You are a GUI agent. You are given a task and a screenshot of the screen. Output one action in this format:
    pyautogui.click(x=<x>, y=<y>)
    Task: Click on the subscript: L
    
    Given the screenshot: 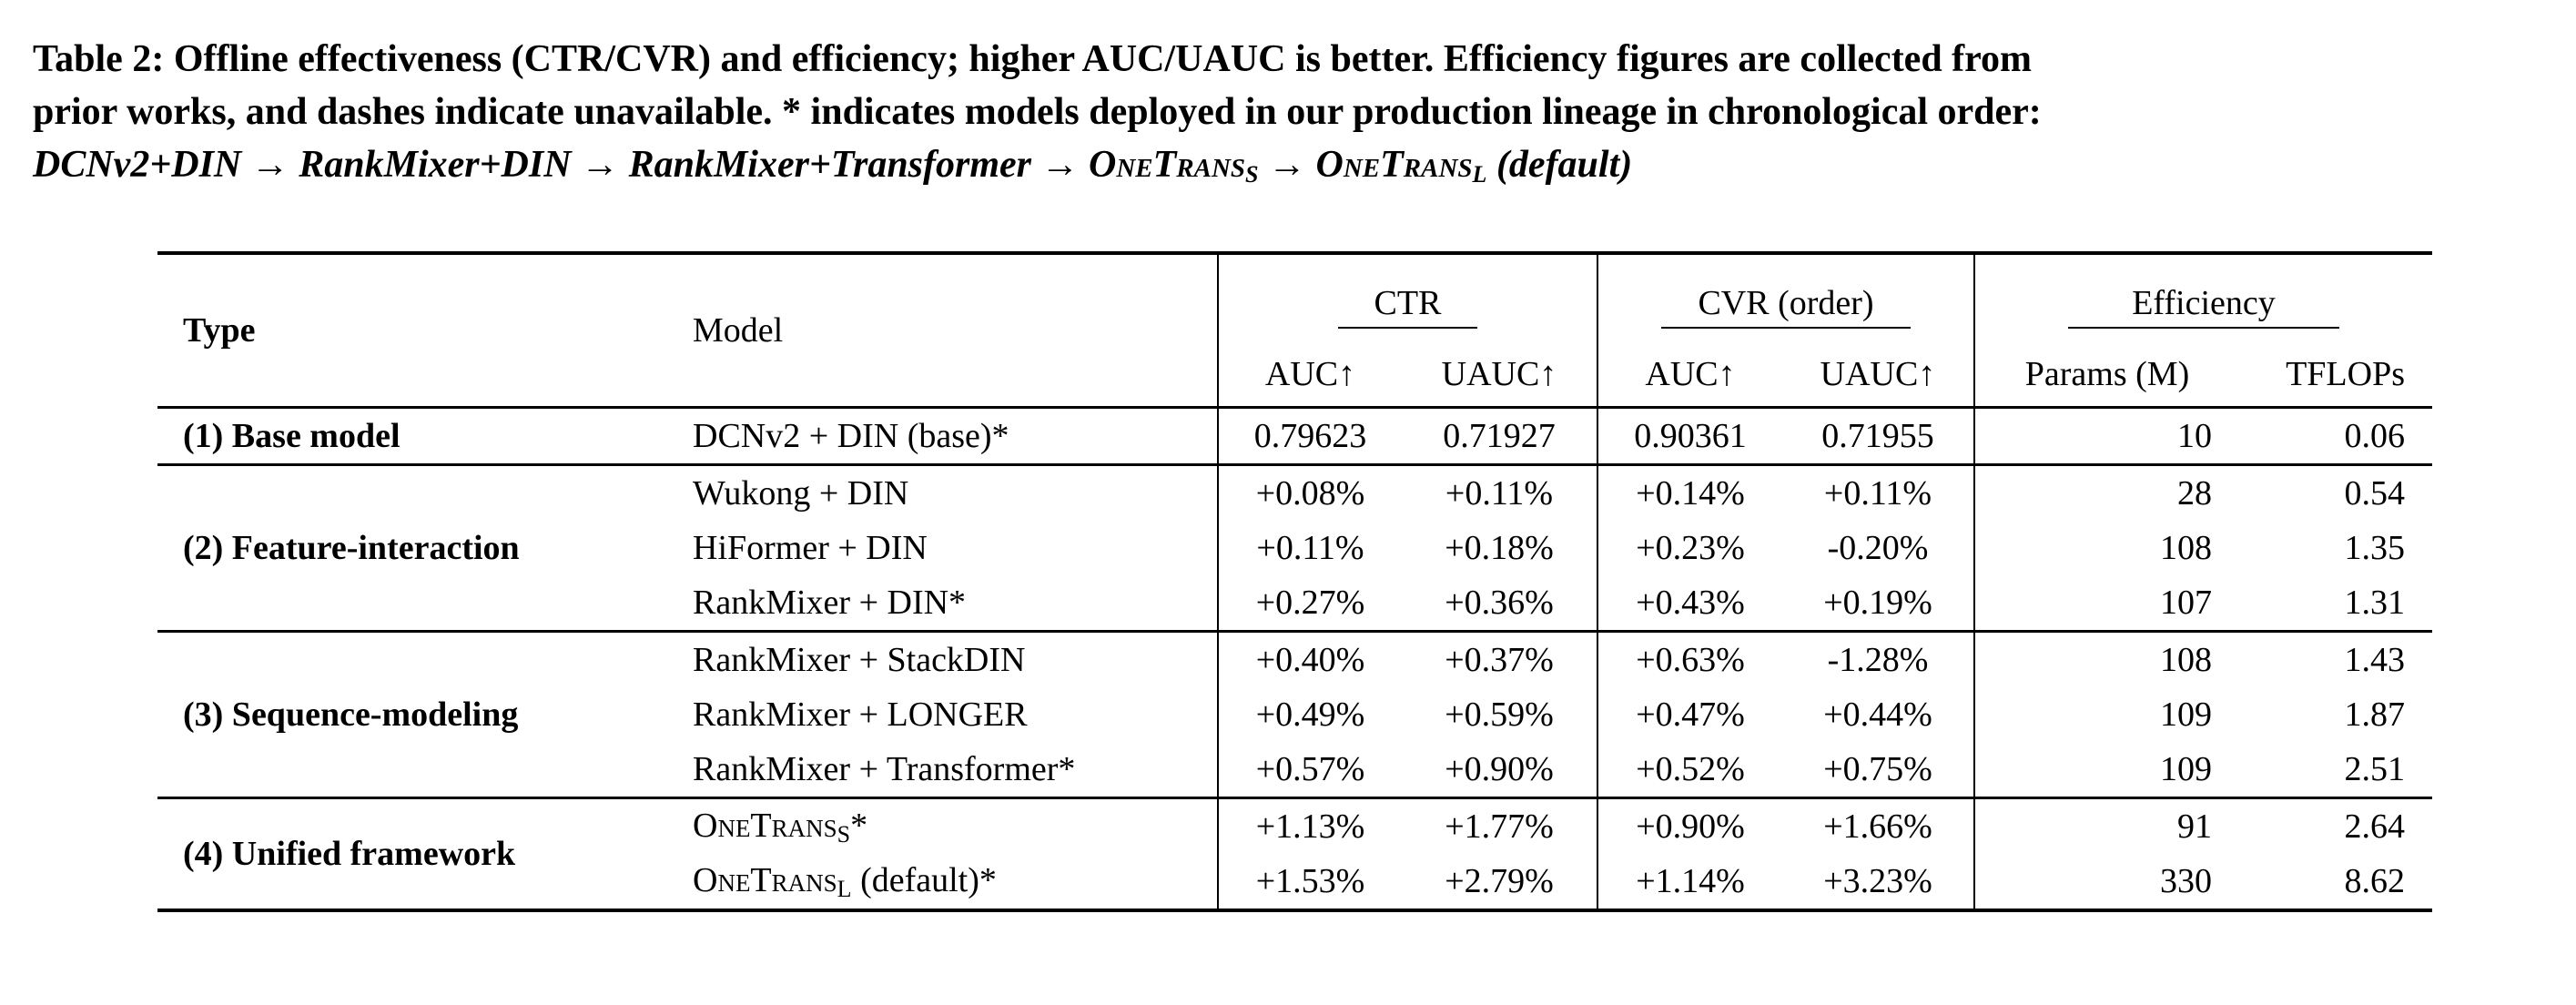 What is the action you would take?
    pyautogui.click(x=1479, y=174)
    